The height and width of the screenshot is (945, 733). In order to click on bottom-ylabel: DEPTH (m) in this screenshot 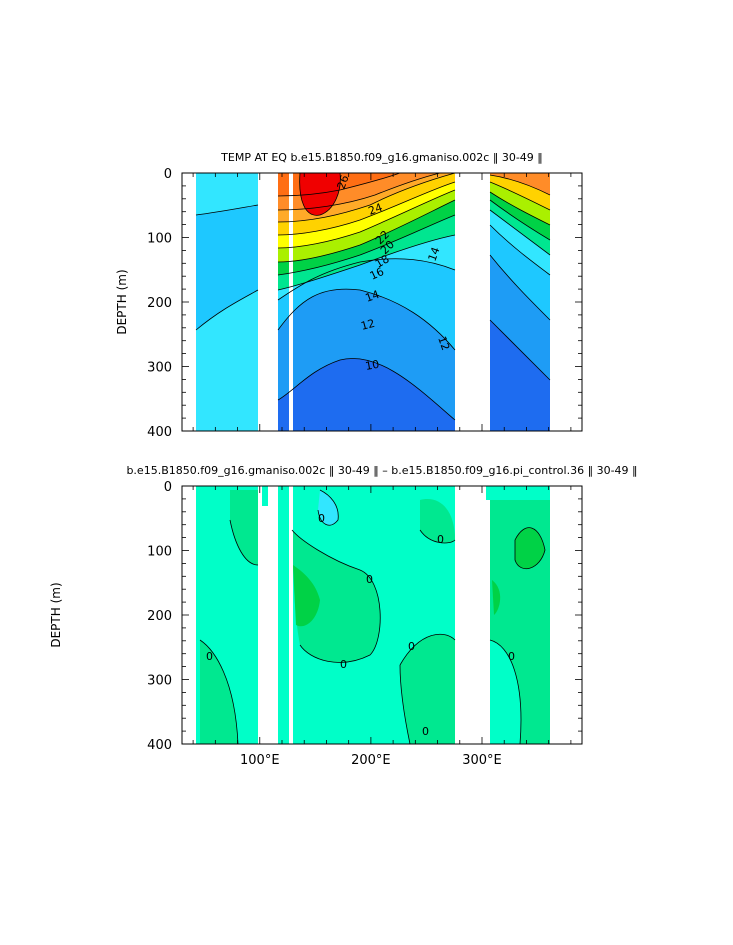, I will do `click(56, 614)`.